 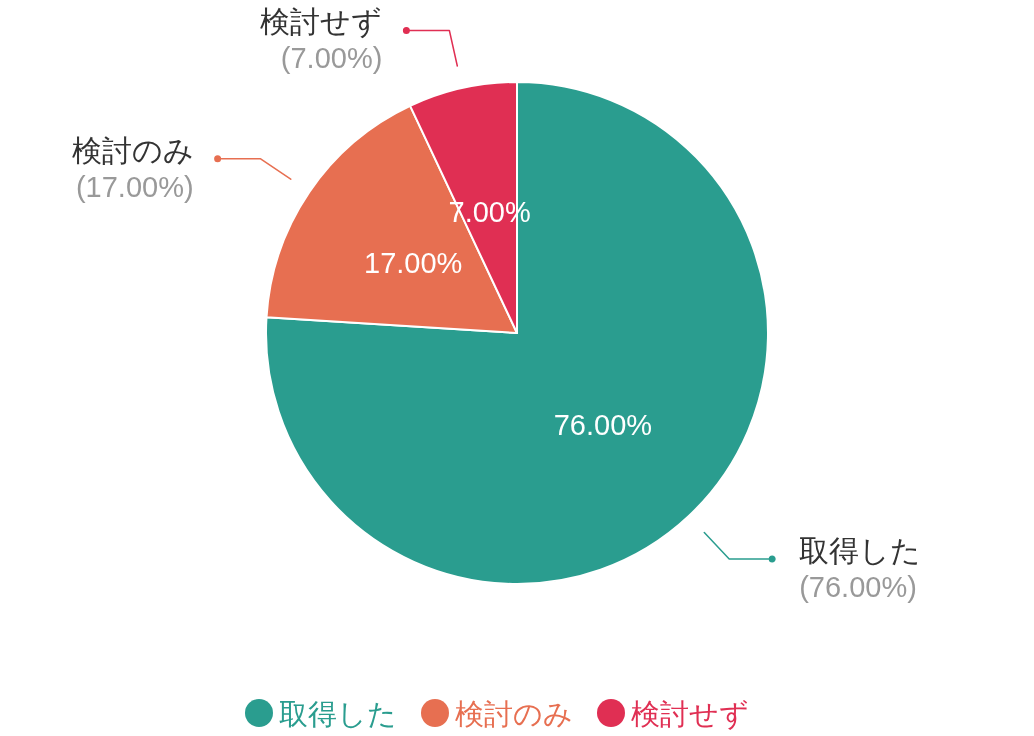 What do you see at coordinates (132, 150) in the screenshot?
I see `slice-label: 検討のみ` at bounding box center [132, 150].